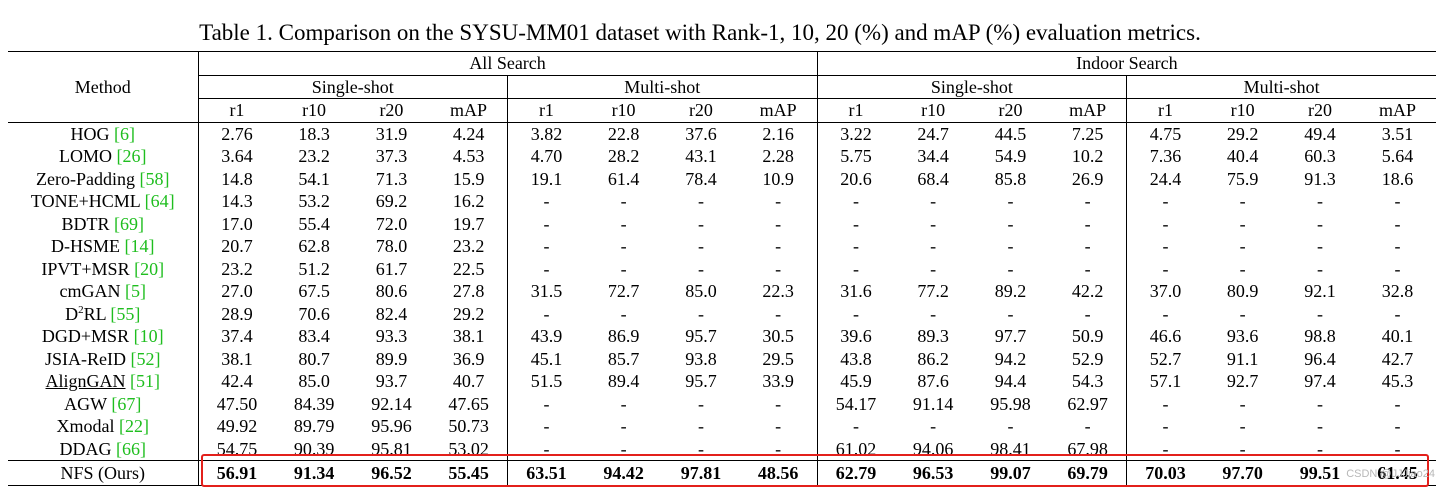 The image size is (1443, 492). I want to click on citation-link: [5], so click(135, 291).